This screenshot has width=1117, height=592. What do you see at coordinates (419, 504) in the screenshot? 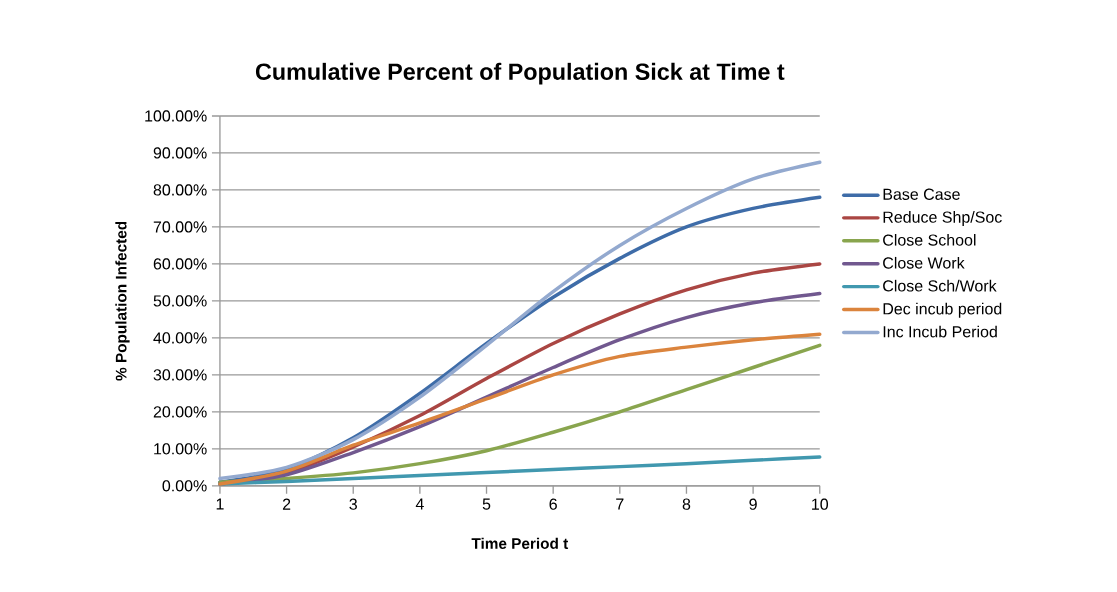
I see `x-tick-label: 4` at bounding box center [419, 504].